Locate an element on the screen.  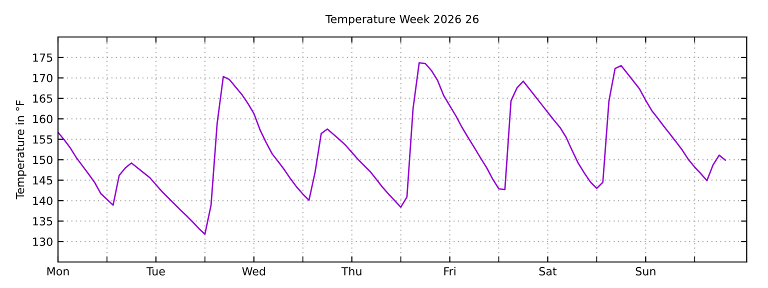
y-tick-label: 135 is located at coordinates (42, 221).